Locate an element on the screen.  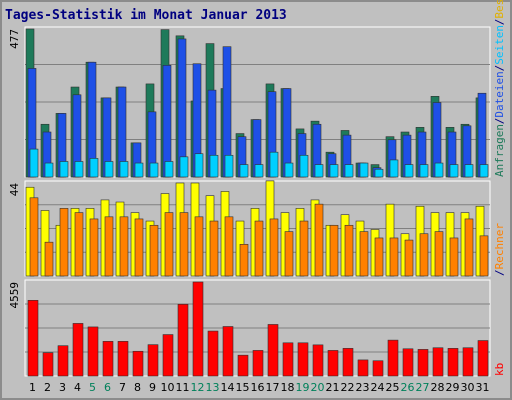
chart-title: Tages-Statistik im Monat Januar 2013 is located at coordinates (146, 15).